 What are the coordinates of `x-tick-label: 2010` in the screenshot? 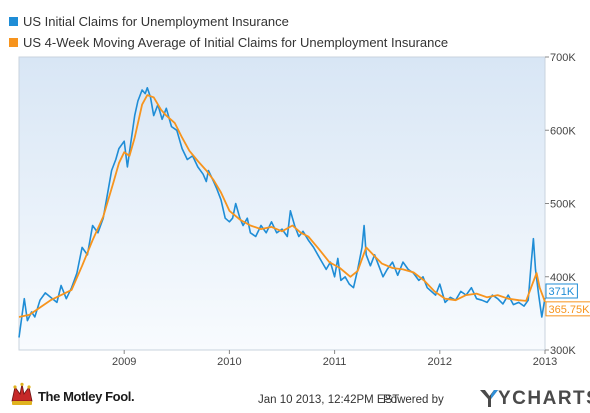 It's located at (229, 362).